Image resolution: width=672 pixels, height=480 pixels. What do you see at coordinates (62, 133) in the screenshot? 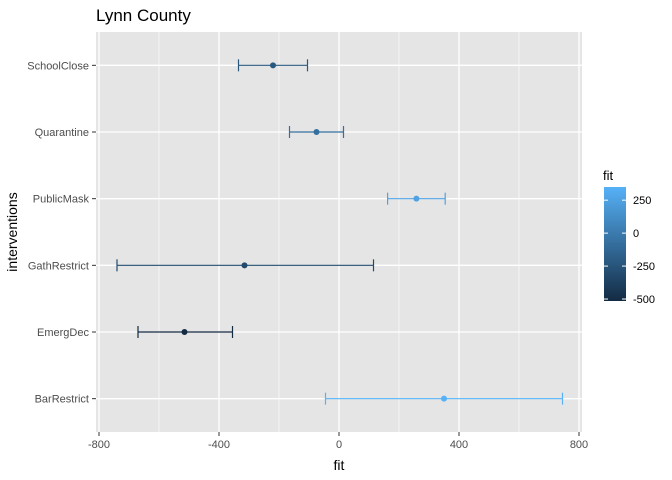
I see `y-tick-label: Quarantine` at bounding box center [62, 133].